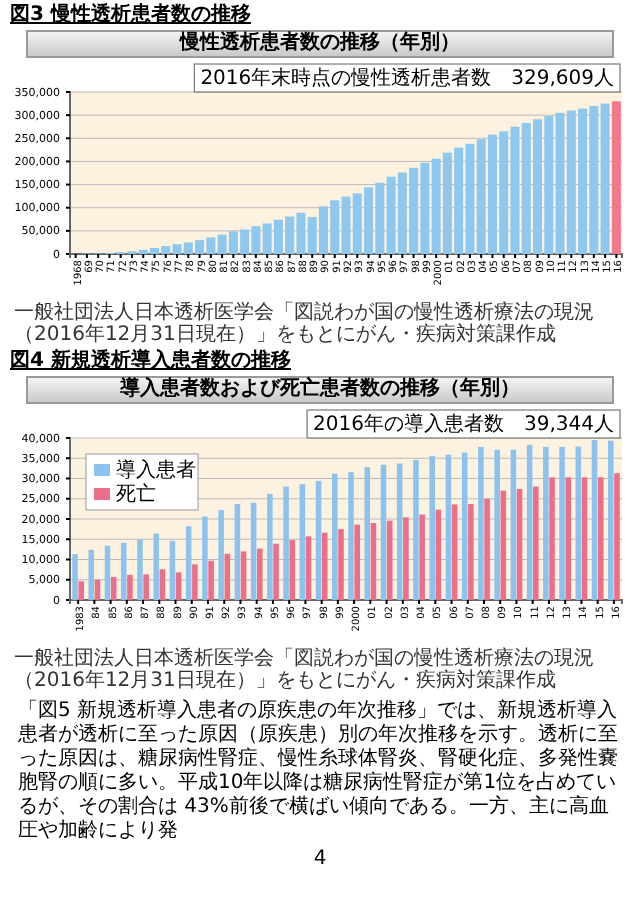 Image resolution: width=640 pixels, height=906 pixels. Describe the element at coordinates (320, 390) in the screenshot. I see `chart-subtitle: 導入患者数および死亡患者数の推移（年別）` at that location.